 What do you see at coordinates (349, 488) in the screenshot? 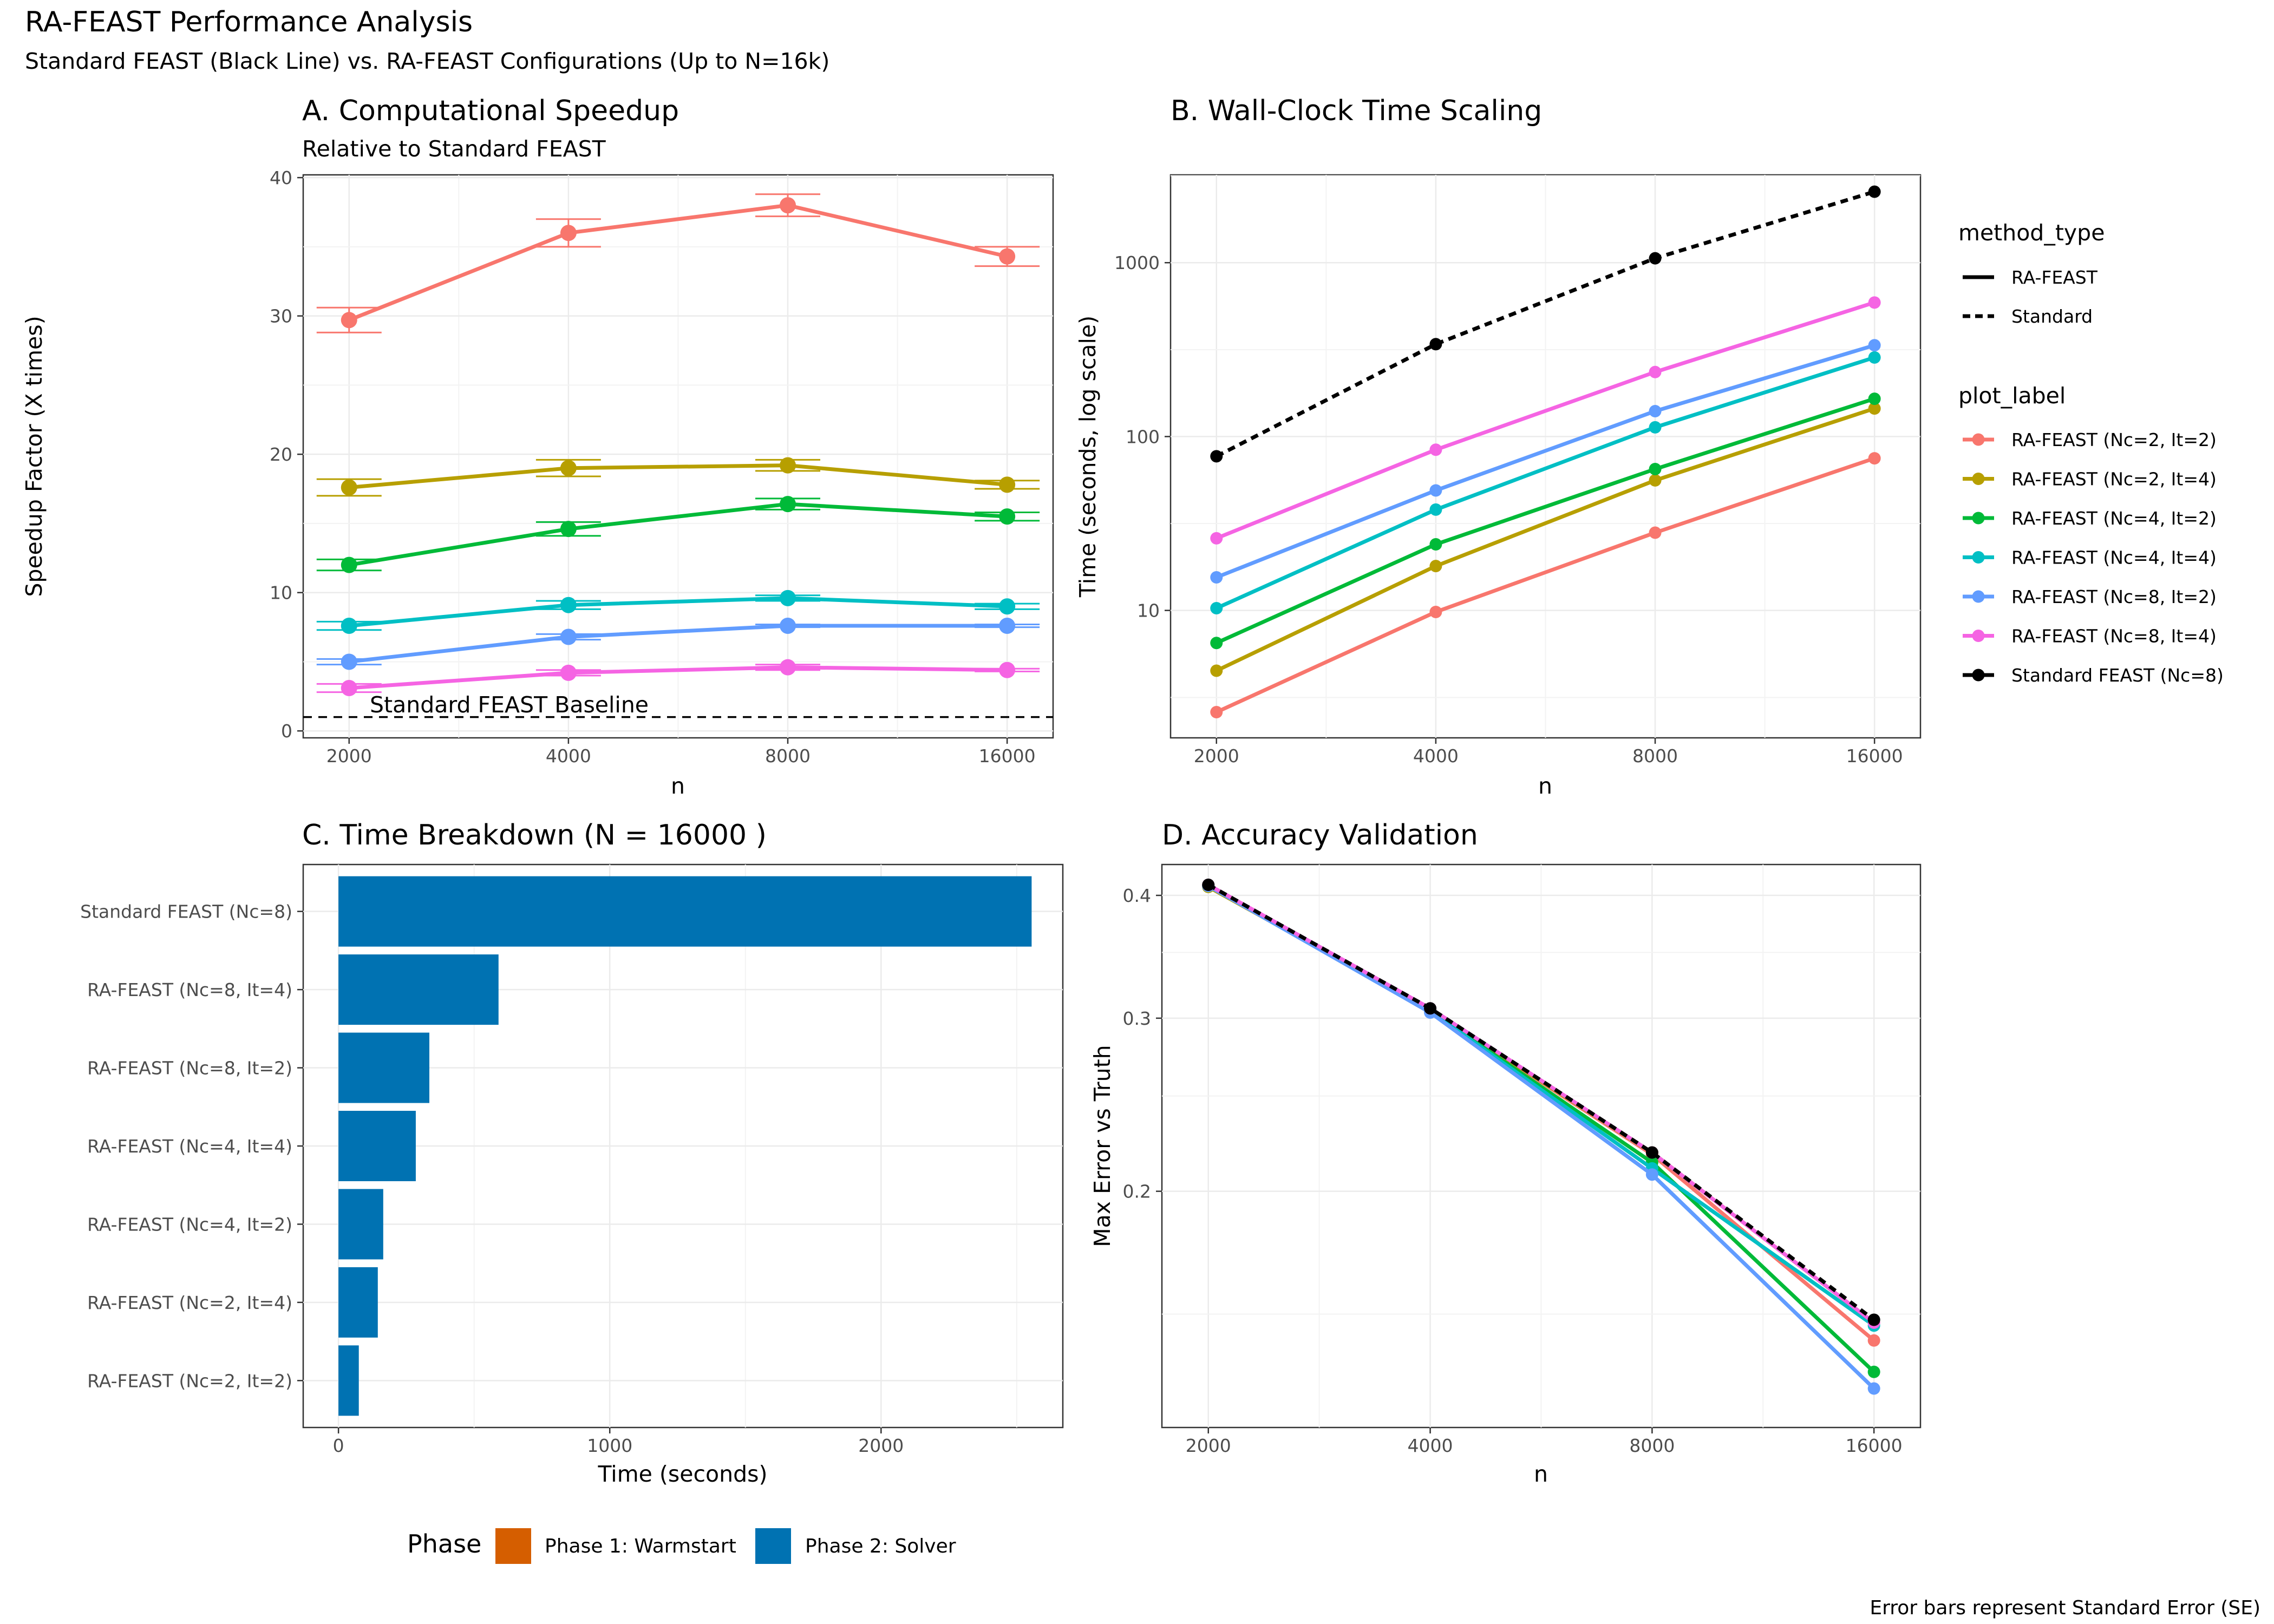
I see `panel-a-point-ra-feast-nc-2-it-4-2000` at bounding box center [349, 488].